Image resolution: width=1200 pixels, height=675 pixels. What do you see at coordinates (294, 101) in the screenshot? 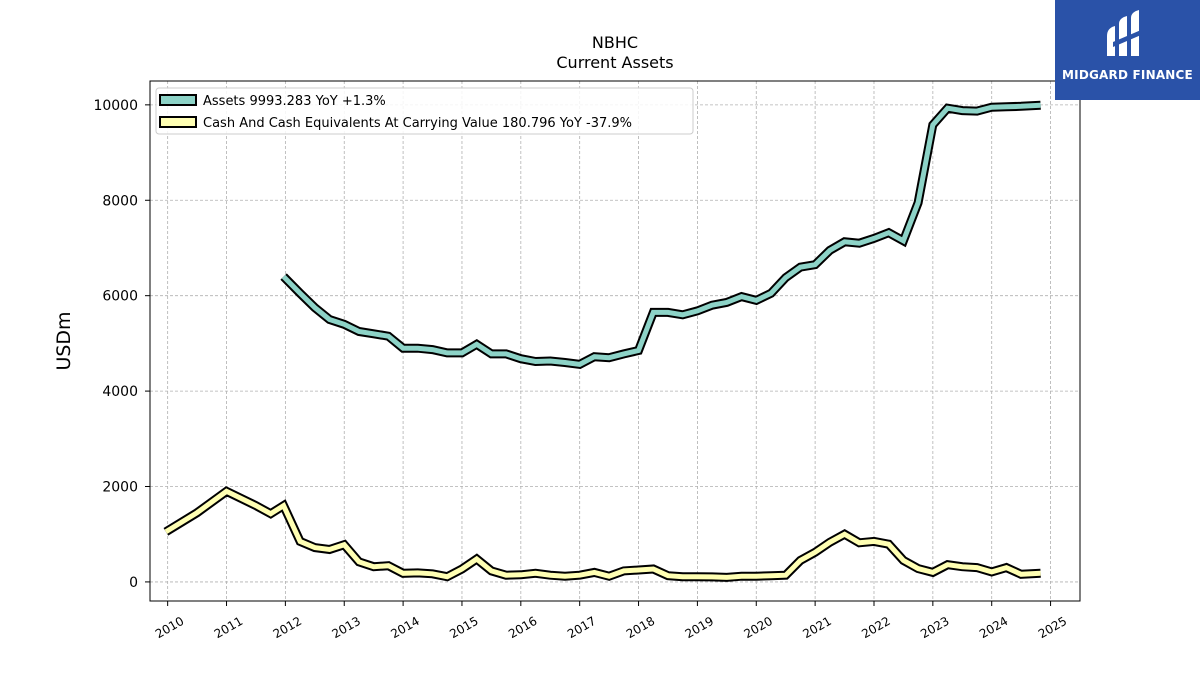
I see `legend-label-0: Assets 9993.283 YoY +1.3%` at bounding box center [294, 101].